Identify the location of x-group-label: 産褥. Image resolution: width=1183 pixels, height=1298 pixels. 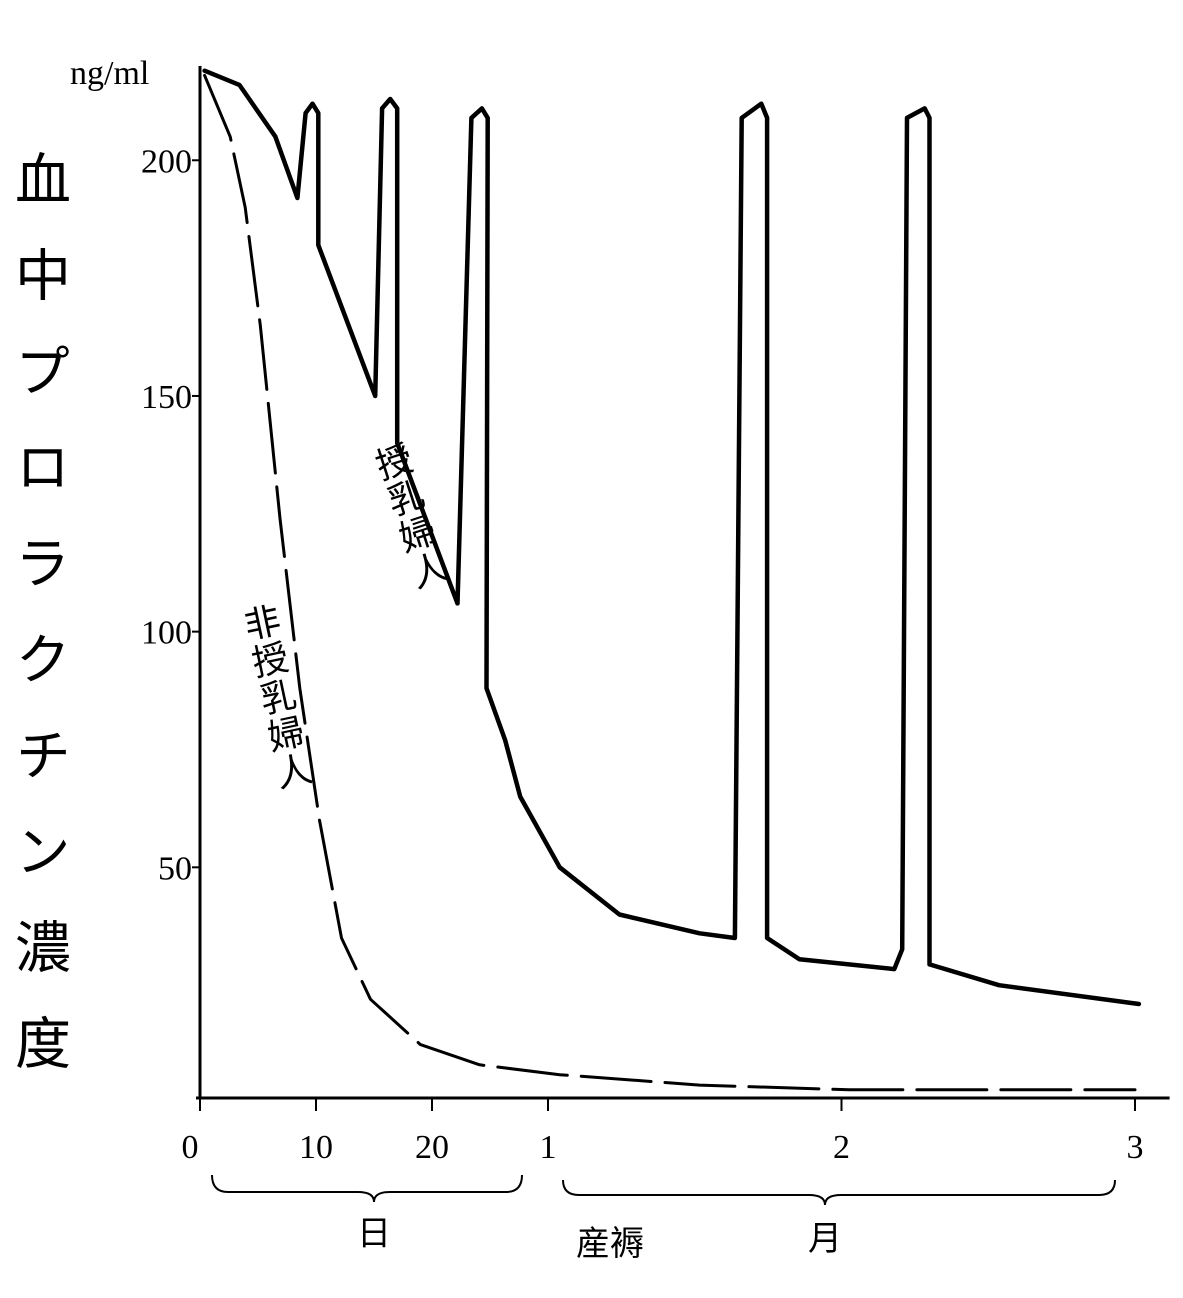
(610, 1244).